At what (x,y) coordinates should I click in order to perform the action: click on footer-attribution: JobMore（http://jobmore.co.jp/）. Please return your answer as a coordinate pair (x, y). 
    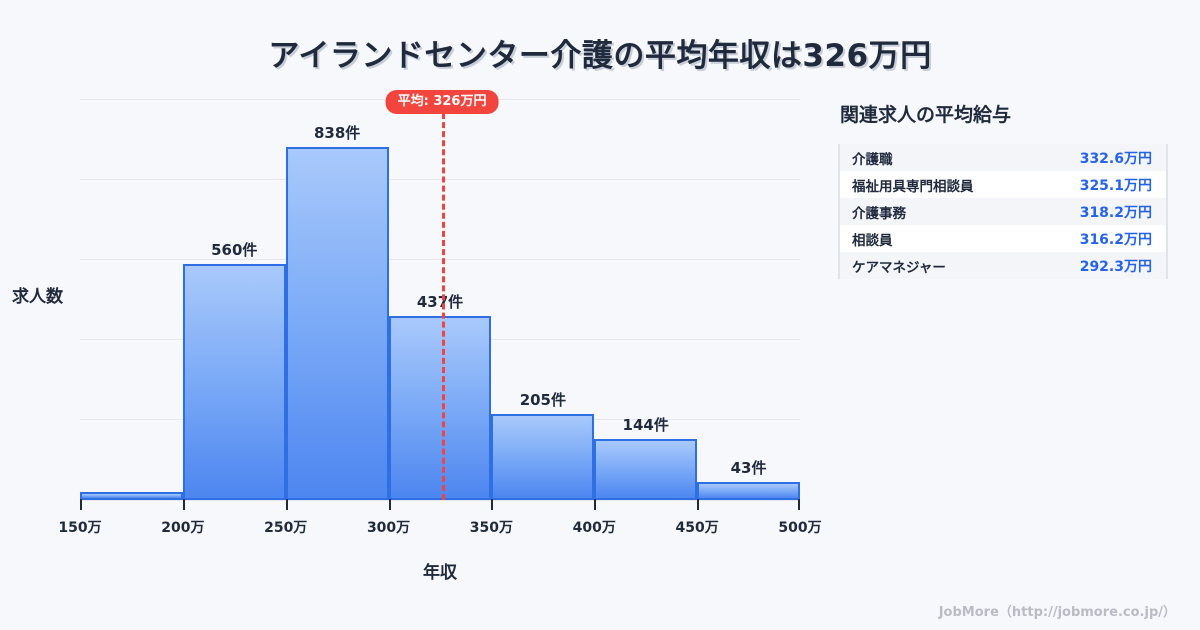
    Looking at the image, I should click on (1057, 612).